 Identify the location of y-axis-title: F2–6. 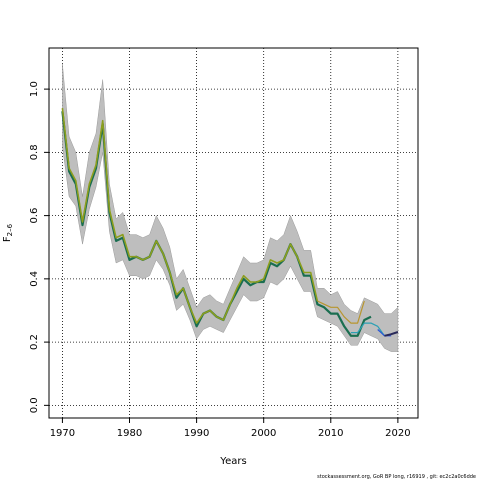
(8, 232).